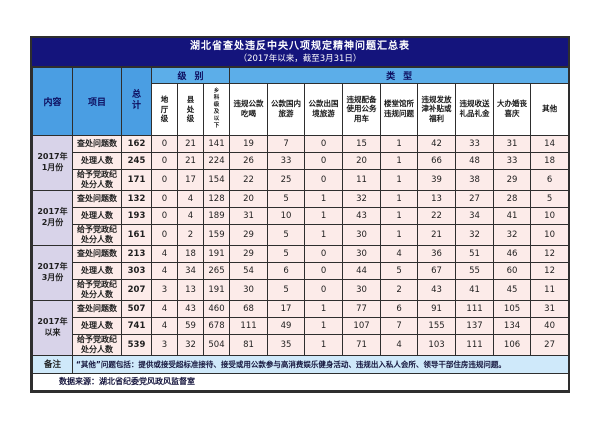  I want to click on total-cell: 741, so click(136, 325).